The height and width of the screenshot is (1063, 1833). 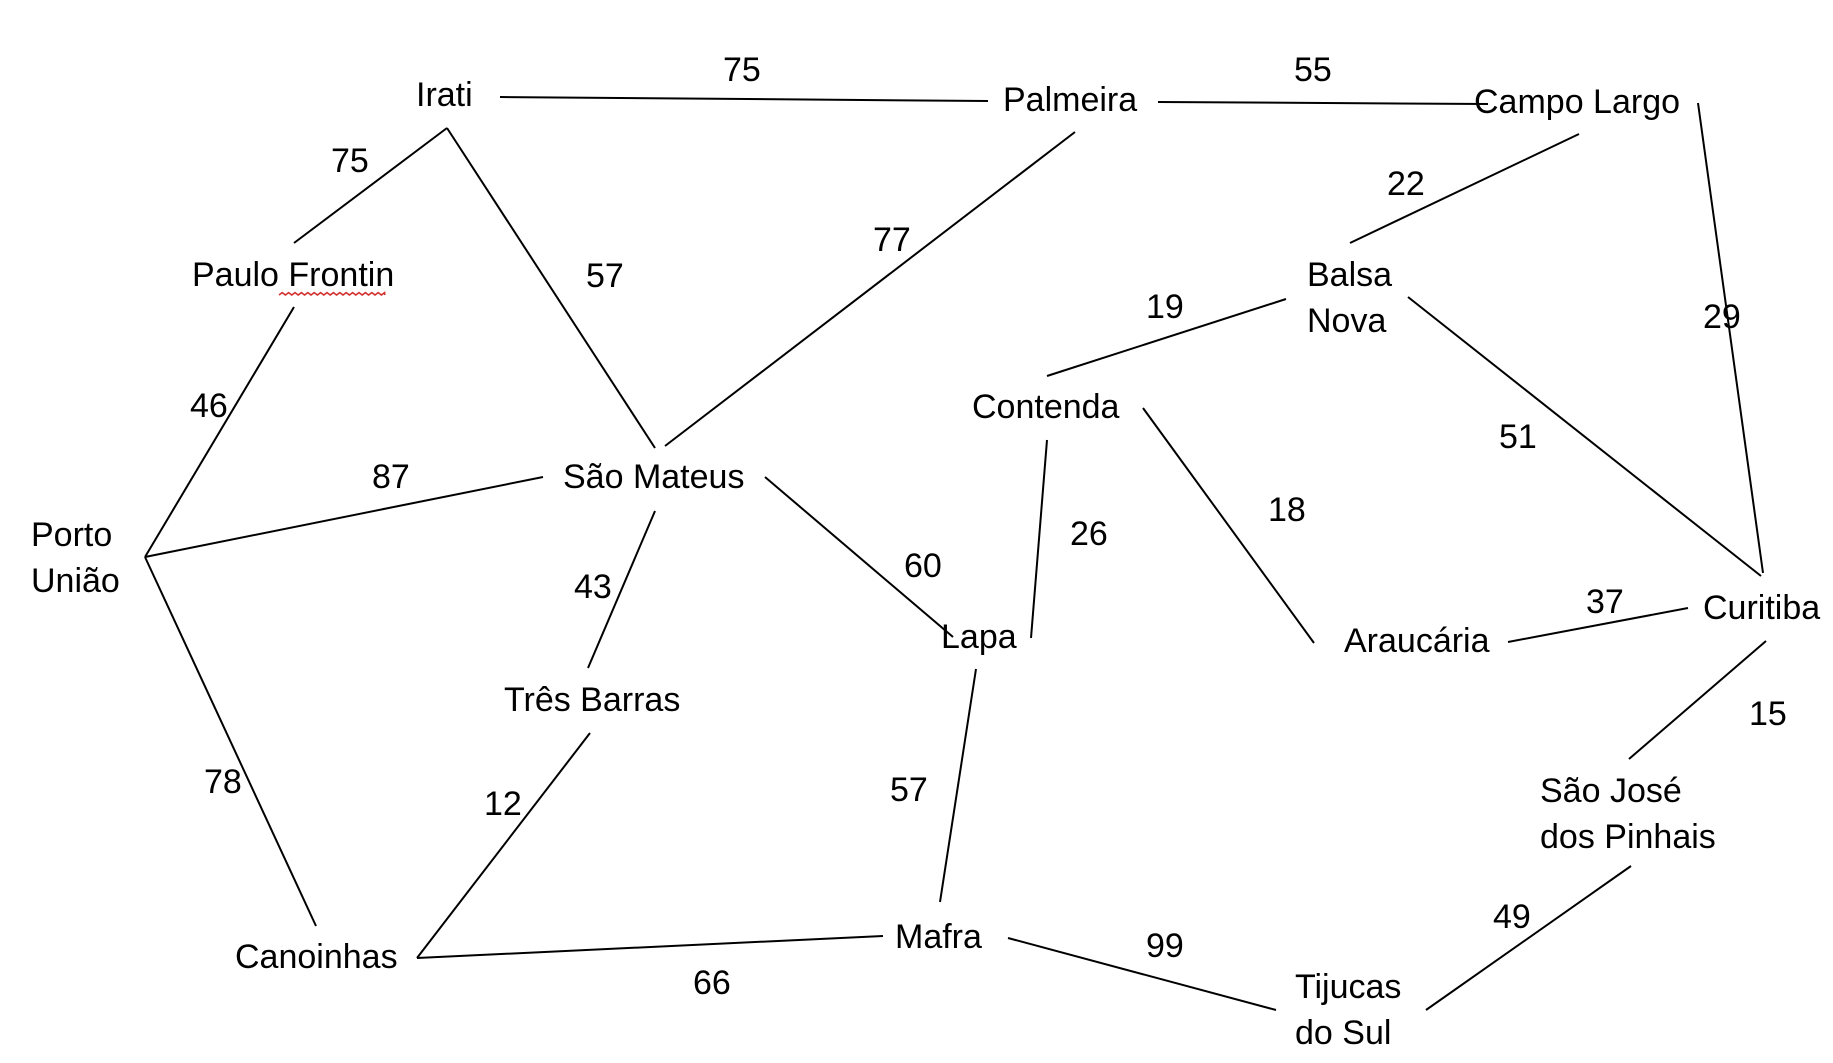 I want to click on node-tijucas-do-sul-line-1: Tijucas, so click(x=1348, y=987).